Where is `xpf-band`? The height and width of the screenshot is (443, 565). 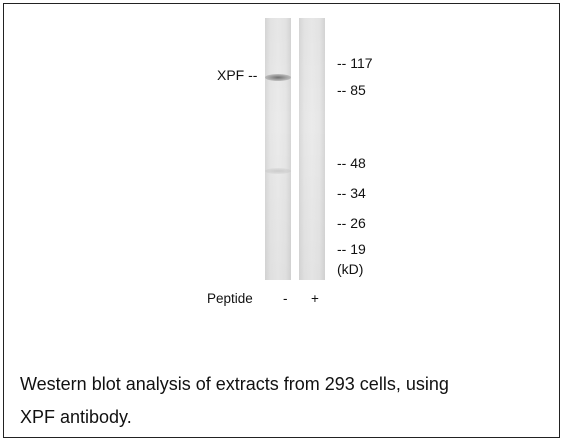 xpf-band is located at coordinates (278, 77).